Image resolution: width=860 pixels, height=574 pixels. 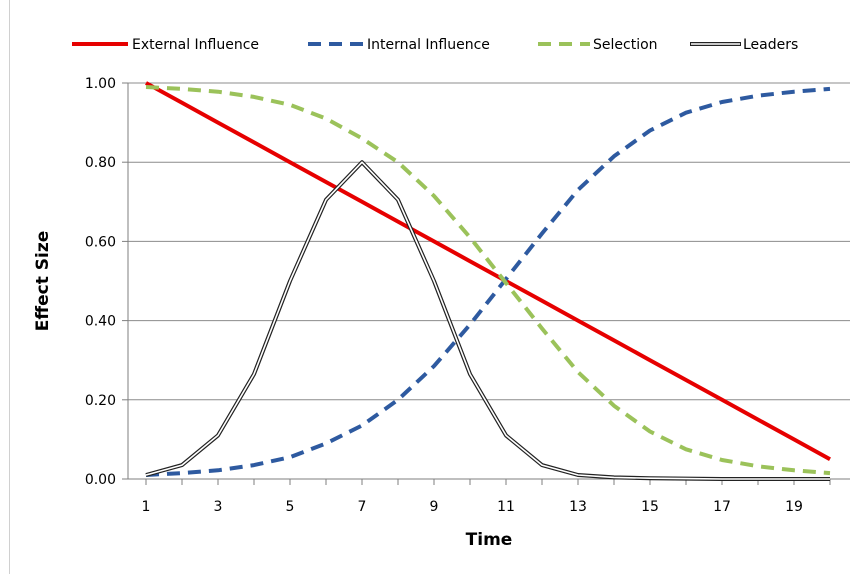 I want to click on y-axis-title: Effect Size, so click(x=43, y=281).